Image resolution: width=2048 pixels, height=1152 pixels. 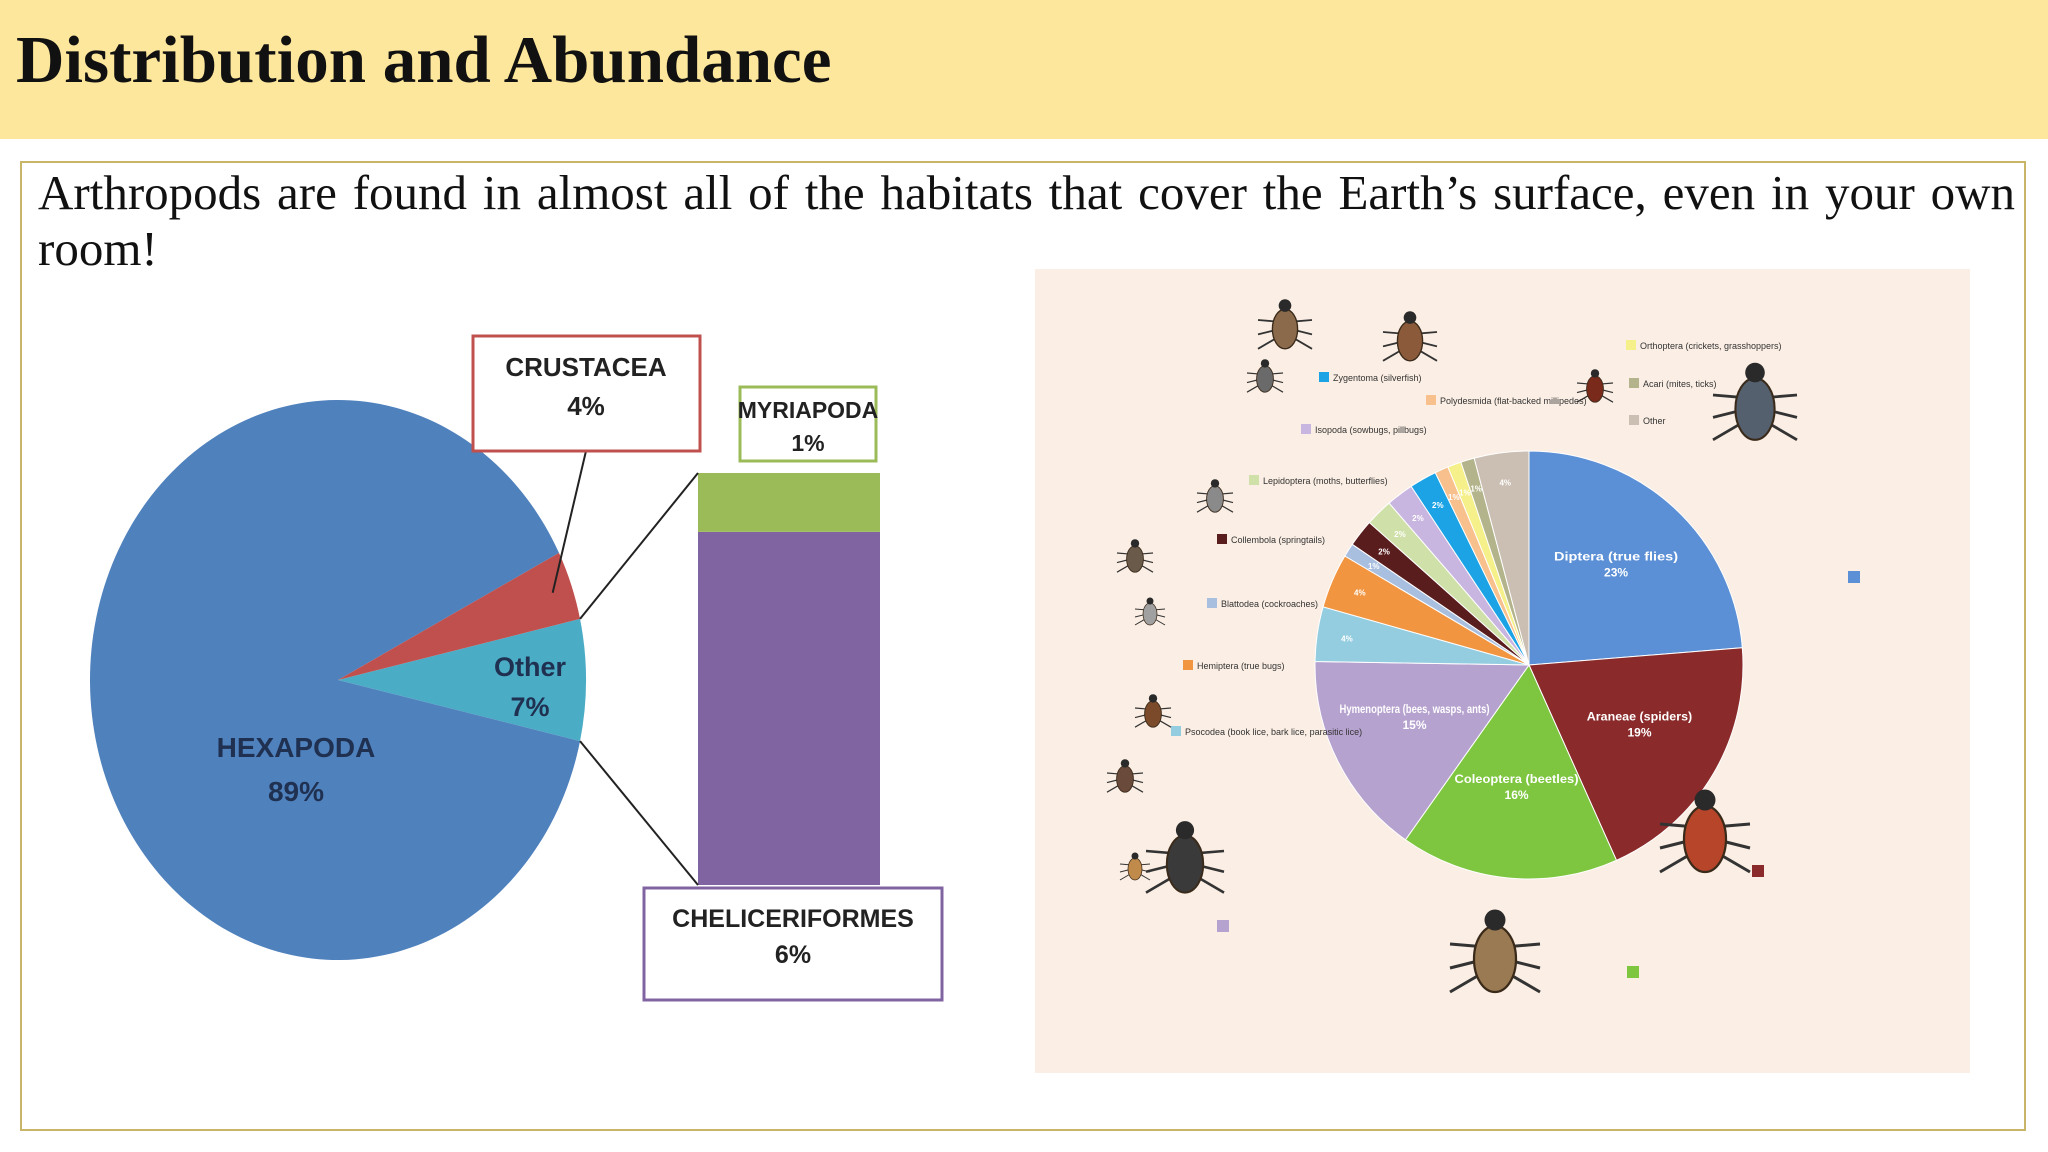 What do you see at coordinates (462, 680) in the screenshot?
I see `pie-slice-other` at bounding box center [462, 680].